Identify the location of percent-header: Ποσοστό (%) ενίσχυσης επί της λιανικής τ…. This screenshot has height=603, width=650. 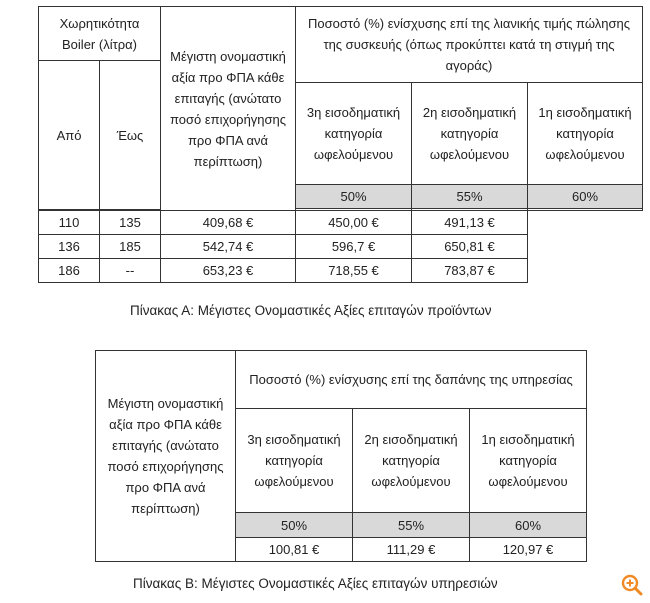
(469, 44).